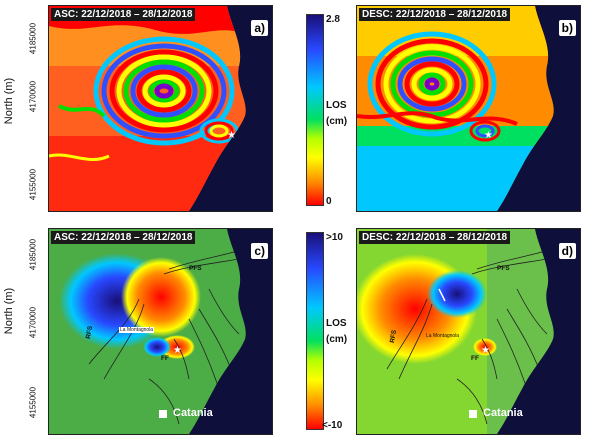 This screenshot has width=595, height=438. What do you see at coordinates (332, 425) in the screenshot?
I see `colorbar-bottom-min: <-10` at bounding box center [332, 425].